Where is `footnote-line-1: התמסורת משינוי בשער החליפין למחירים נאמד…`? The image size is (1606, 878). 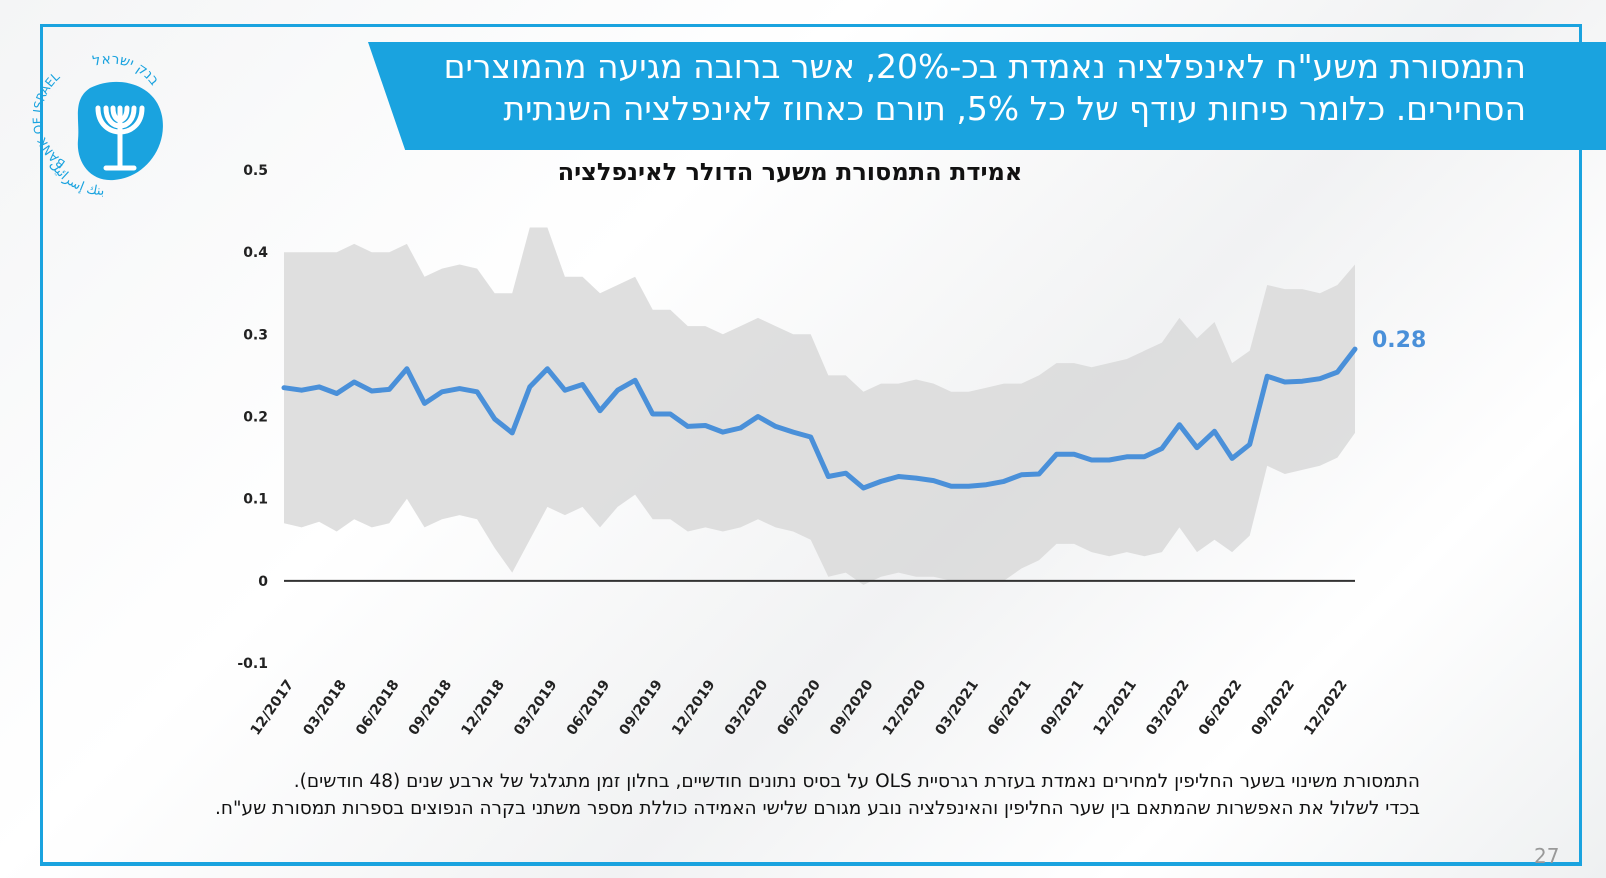 footnote-line-1: התמסורת משינוי בשער החליפין למחירים נאמד… is located at coordinates (856, 781).